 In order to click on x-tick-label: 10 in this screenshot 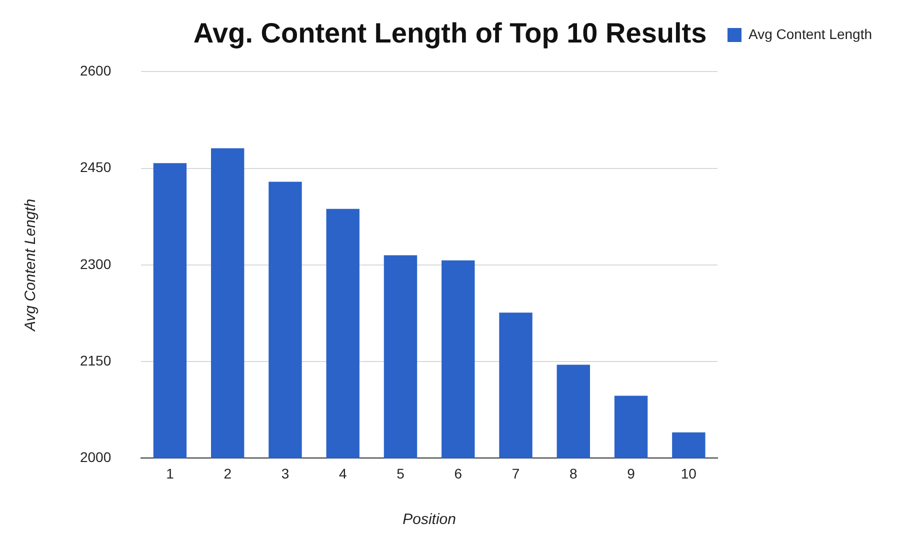, I will do `click(688, 473)`.